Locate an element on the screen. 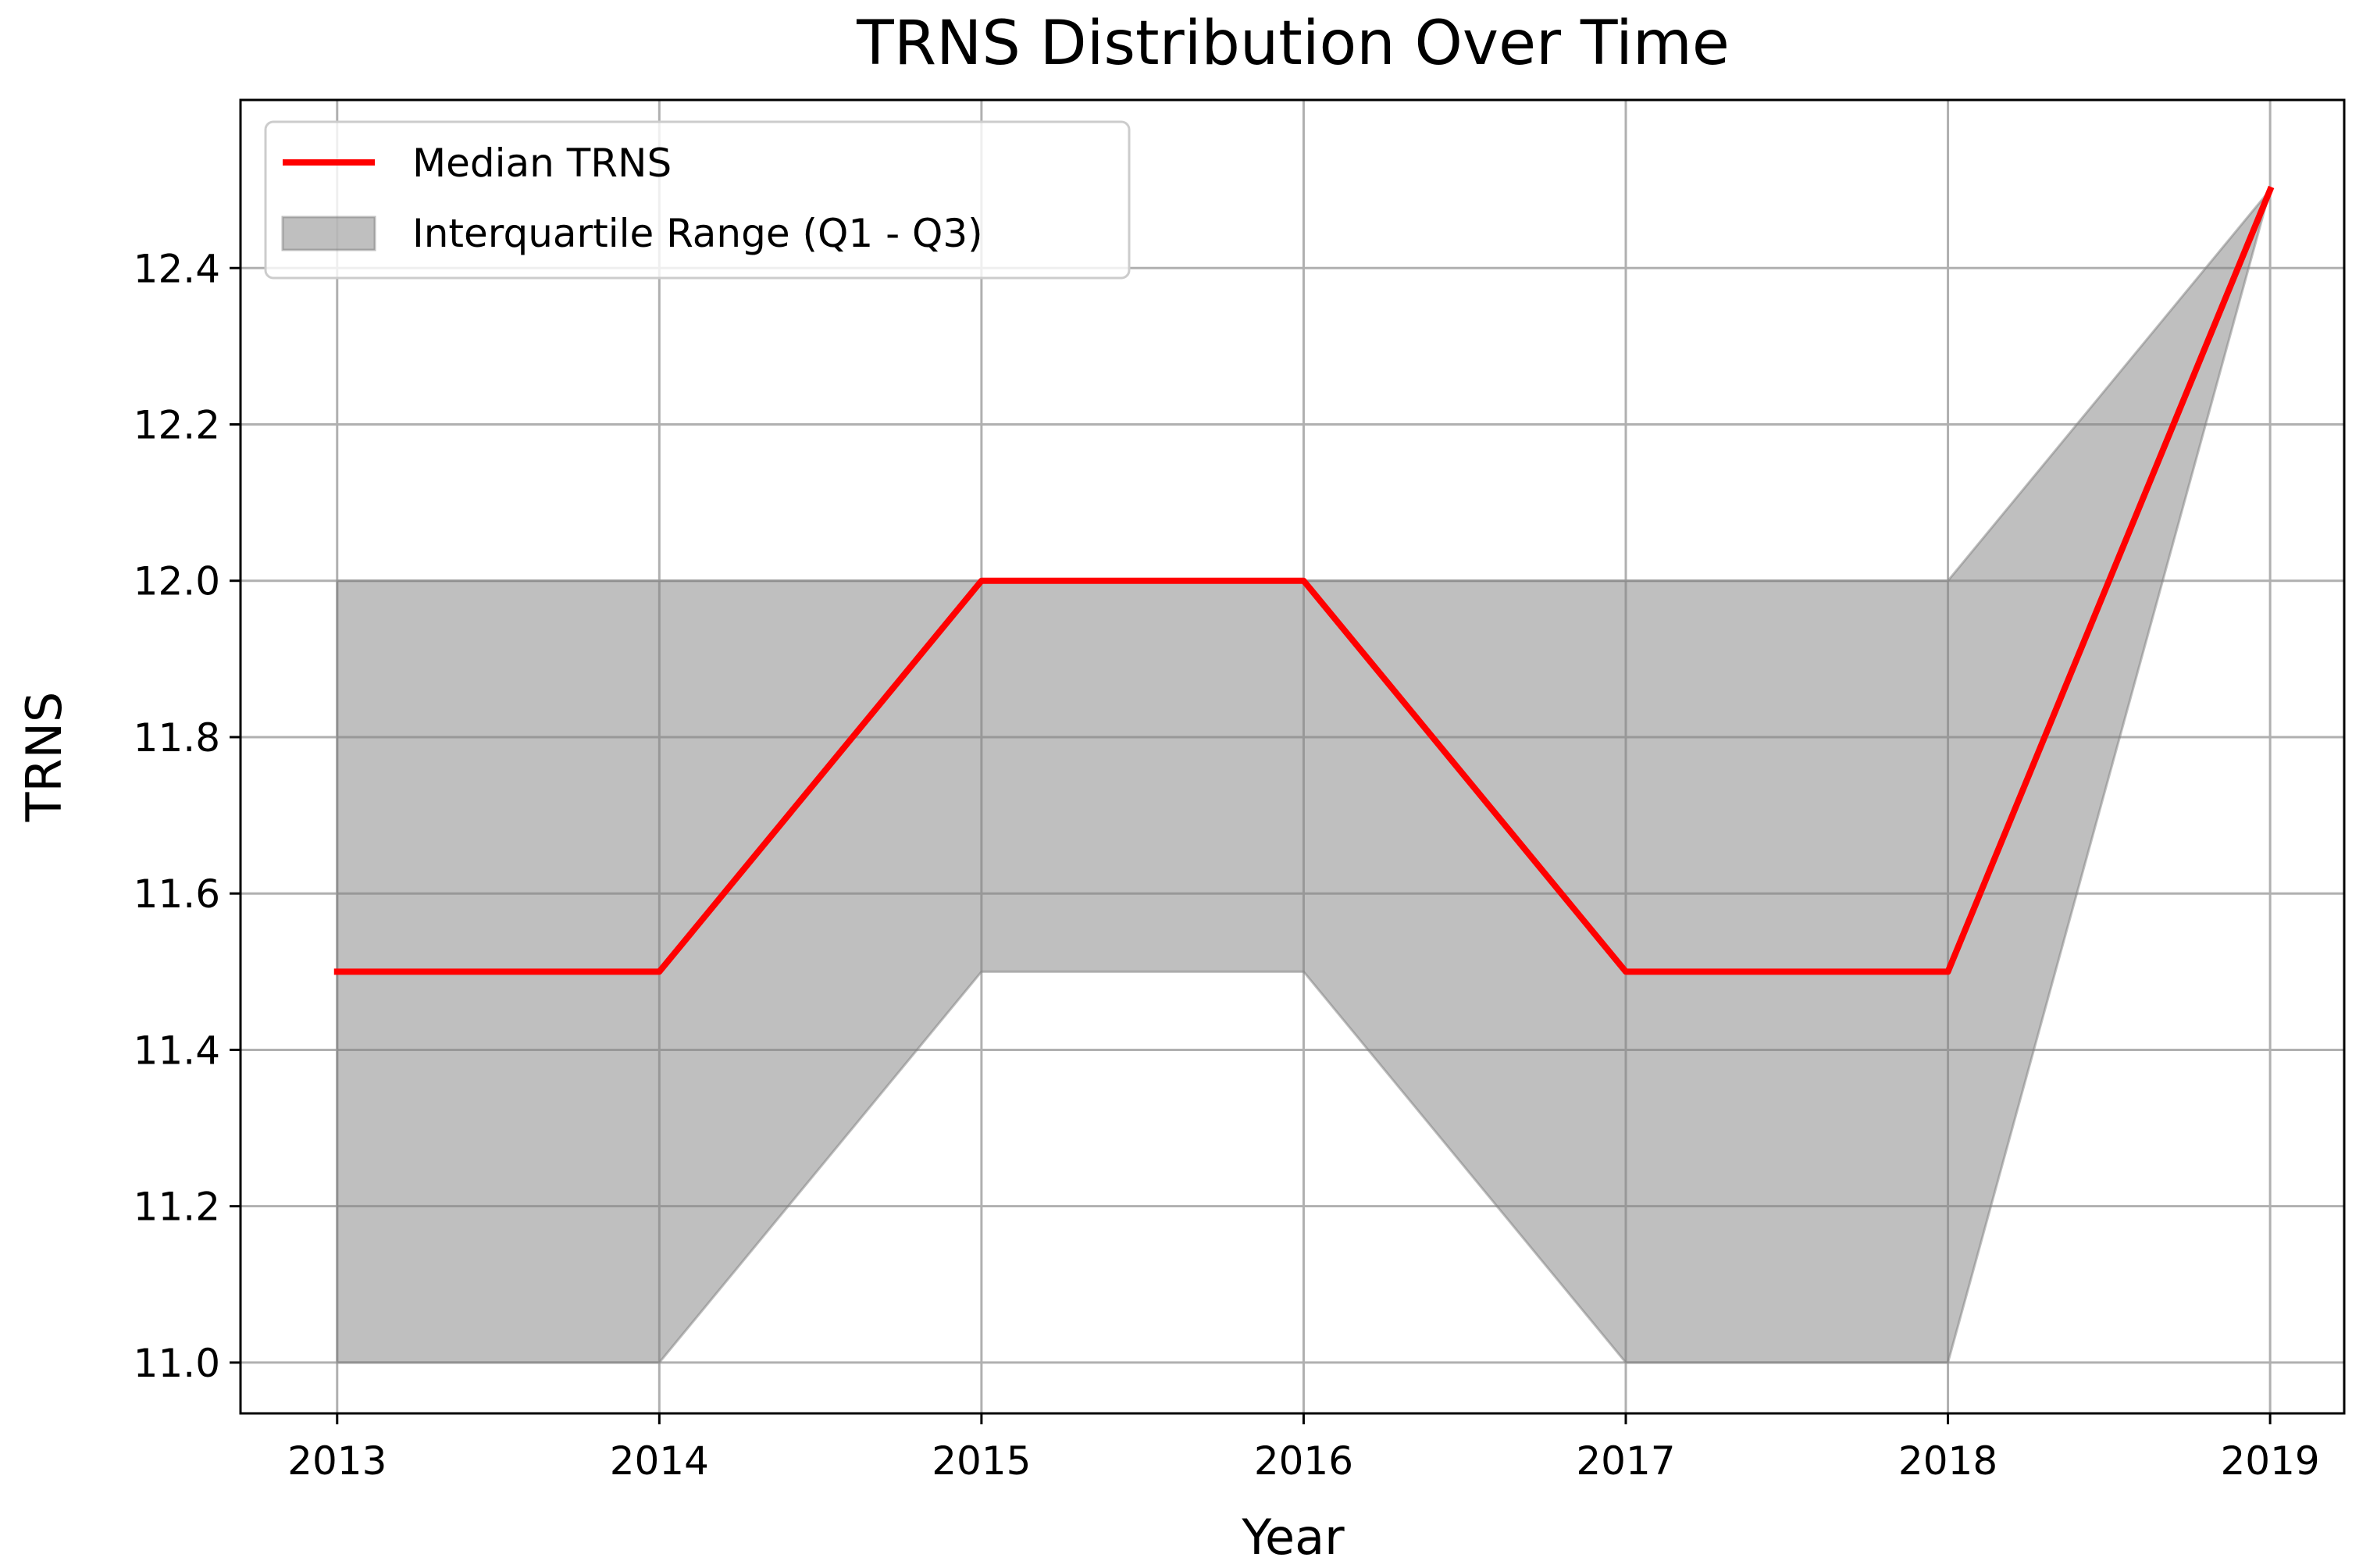 The image size is (2377, 1568). y-tick-label: 11.8 is located at coordinates (177, 738).